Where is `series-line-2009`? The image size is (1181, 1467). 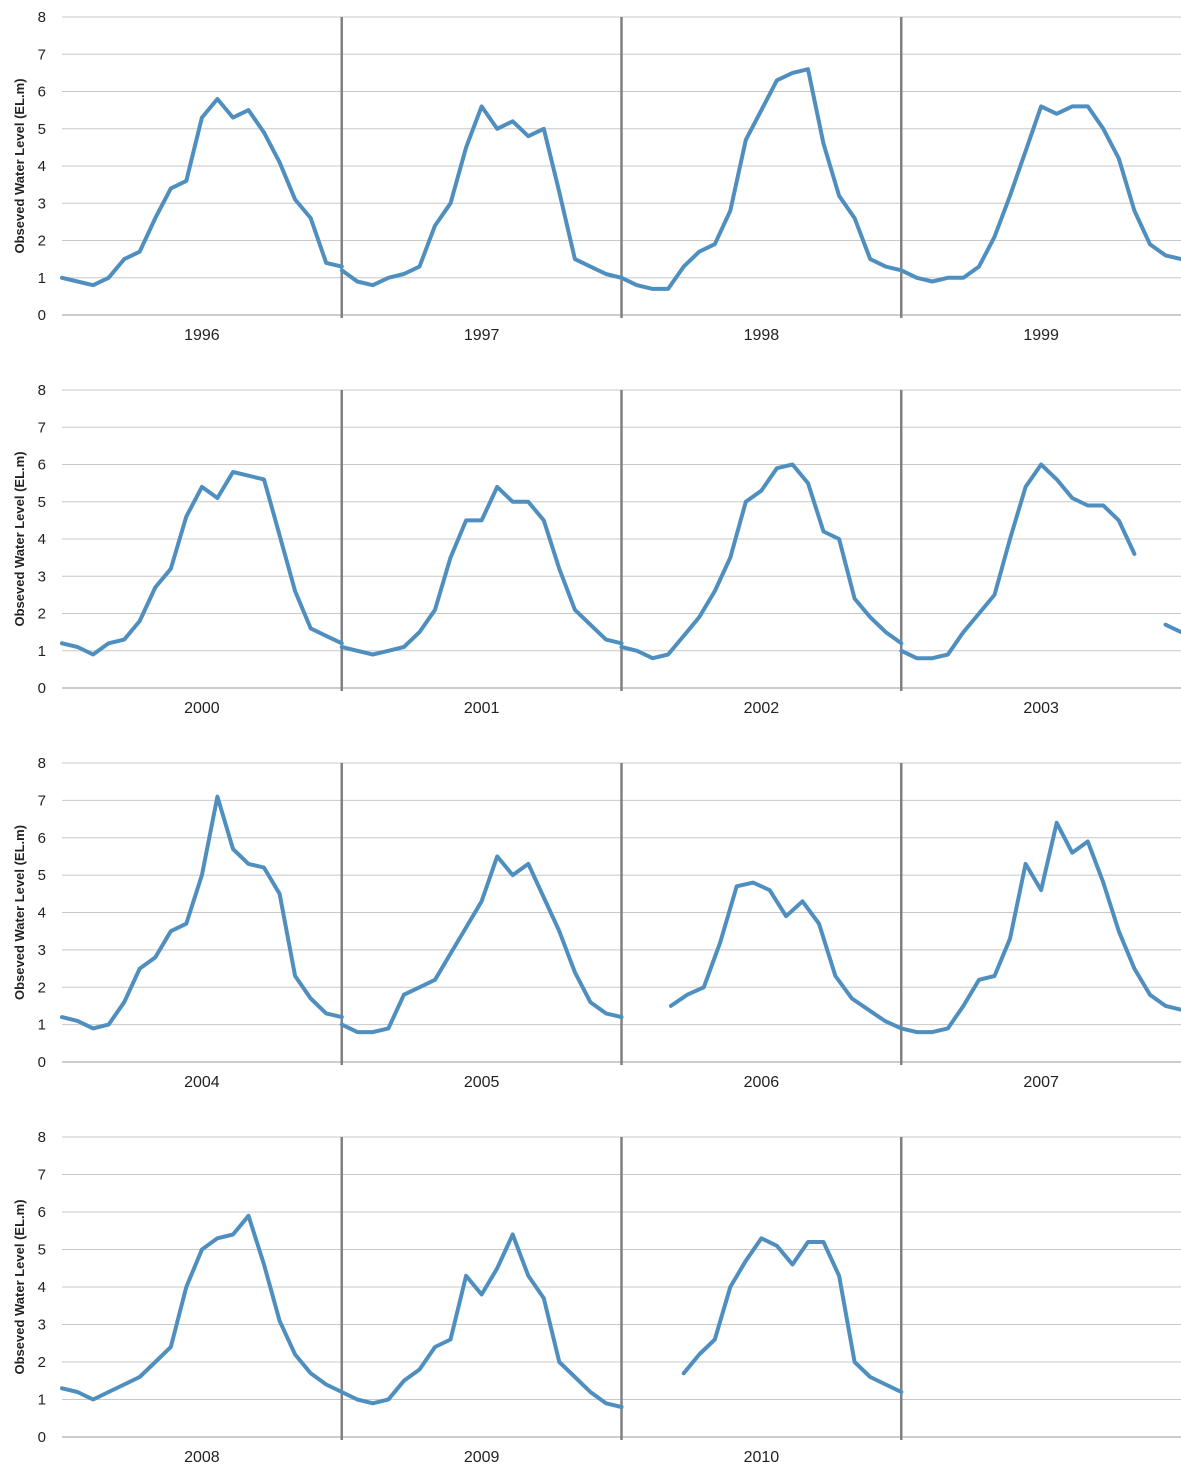
series-line-2009 is located at coordinates (481, 1320).